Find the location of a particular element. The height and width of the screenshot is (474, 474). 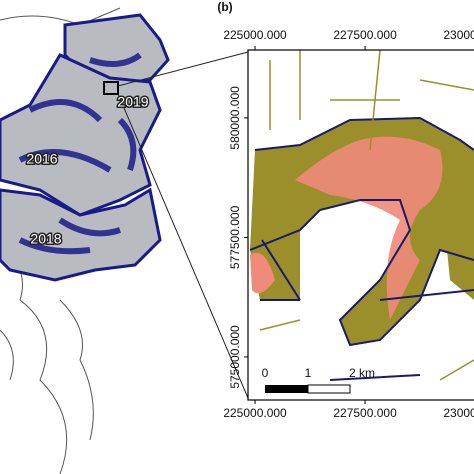

region-label: 2019 is located at coordinates (132, 102).